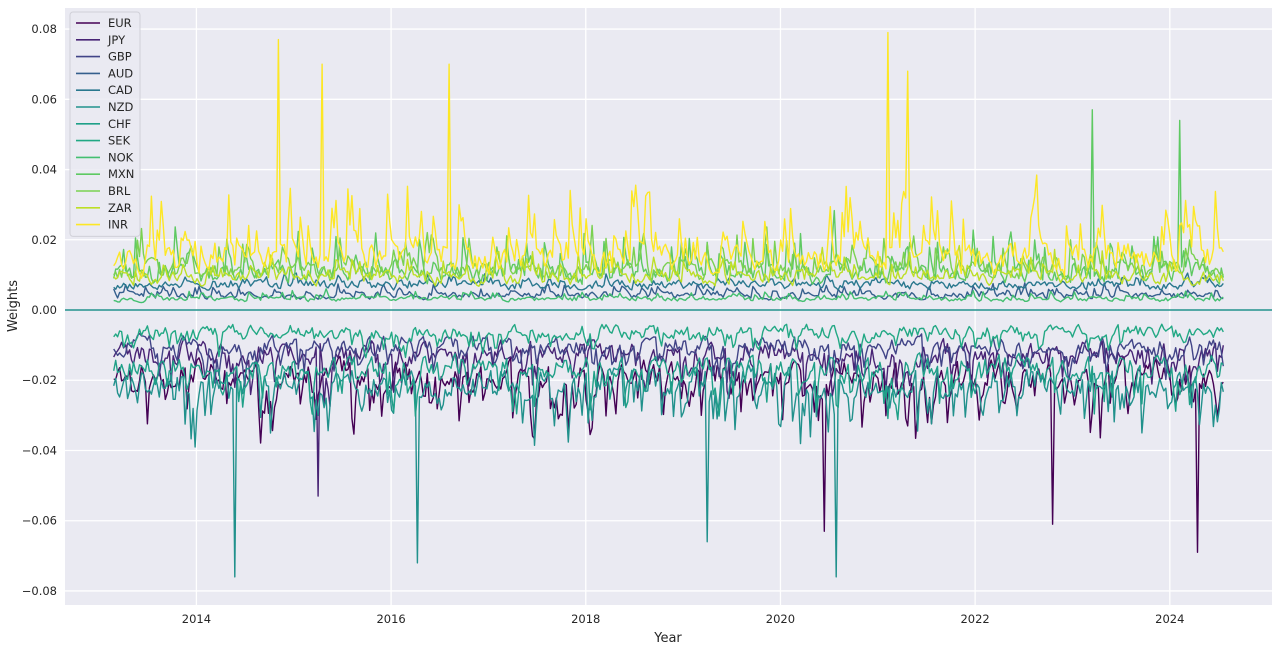 The width and height of the screenshot is (1280, 652). I want to click on legend-label-nok: NOK, so click(121, 157).